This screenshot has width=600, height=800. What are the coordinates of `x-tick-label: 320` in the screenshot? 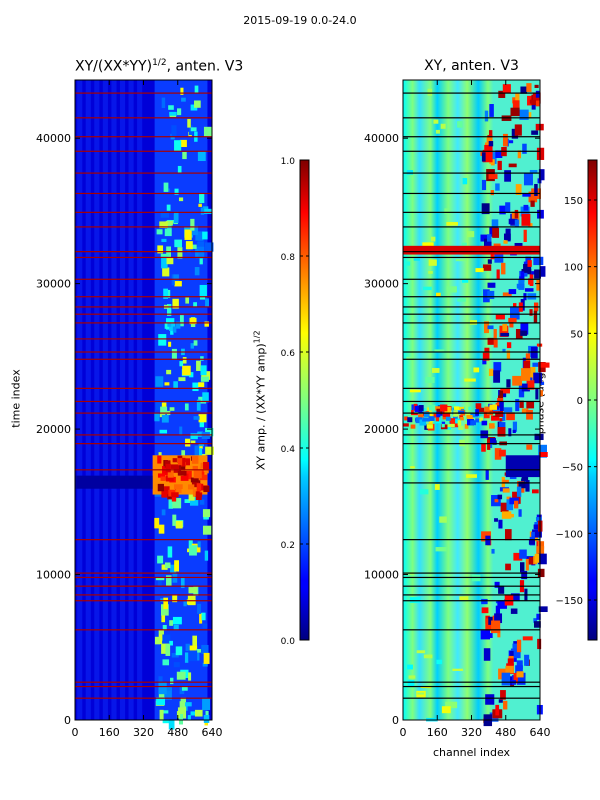 It's located at (143, 732).